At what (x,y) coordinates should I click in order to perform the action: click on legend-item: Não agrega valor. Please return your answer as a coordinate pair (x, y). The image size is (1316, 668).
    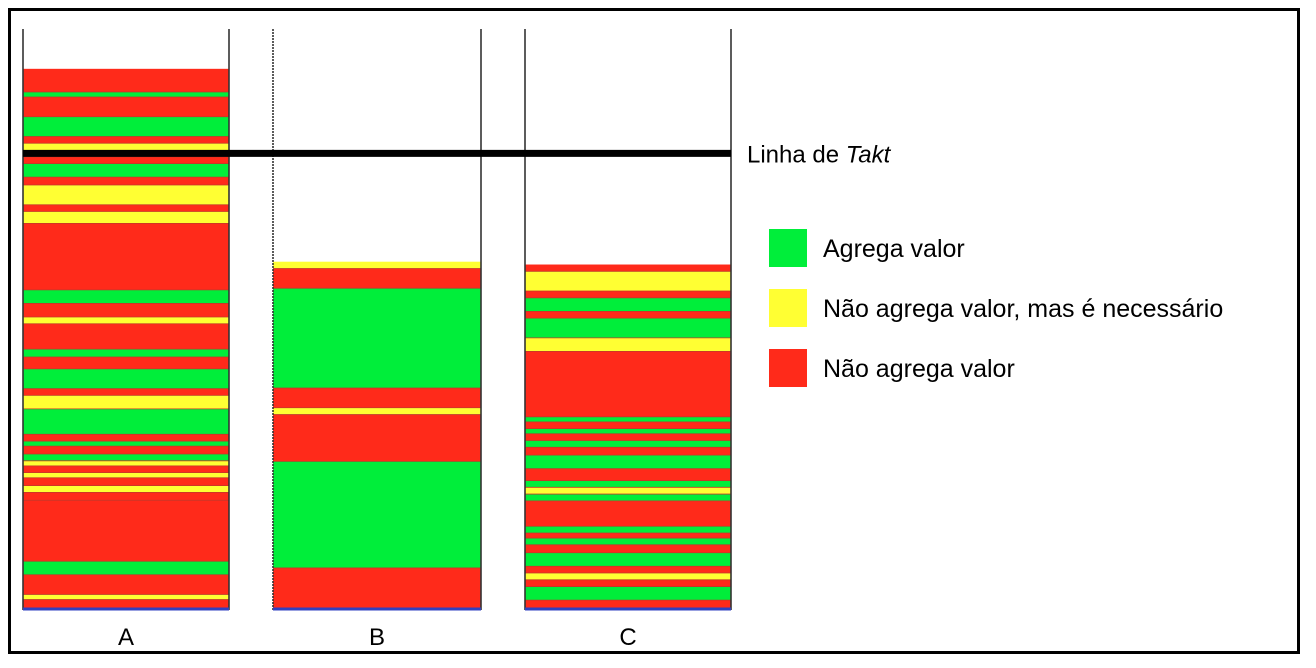
    Looking at the image, I should click on (892, 368).